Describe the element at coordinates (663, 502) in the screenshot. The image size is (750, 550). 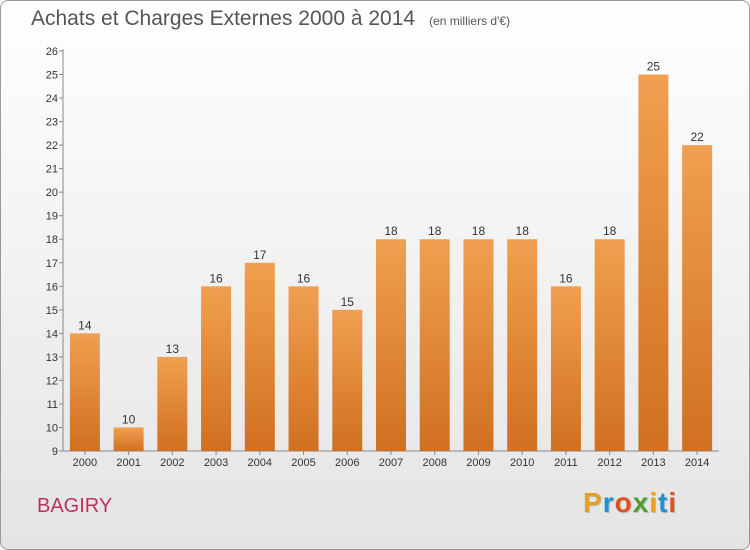
I see `brand-letter: t` at that location.